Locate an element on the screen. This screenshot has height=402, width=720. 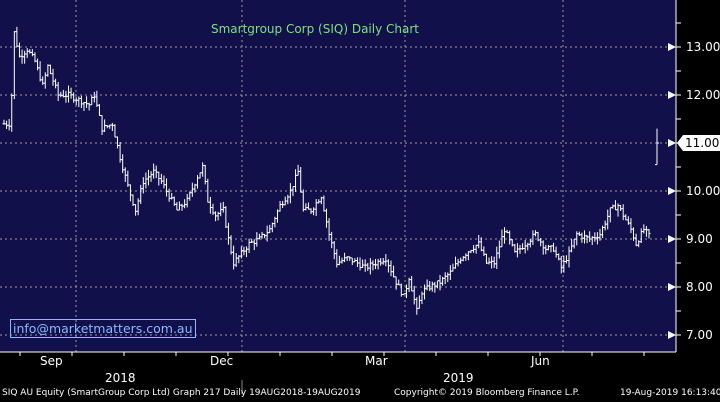
chart-title: Smartgroup Corp (SIQ) Daily Chart is located at coordinates (315, 29).